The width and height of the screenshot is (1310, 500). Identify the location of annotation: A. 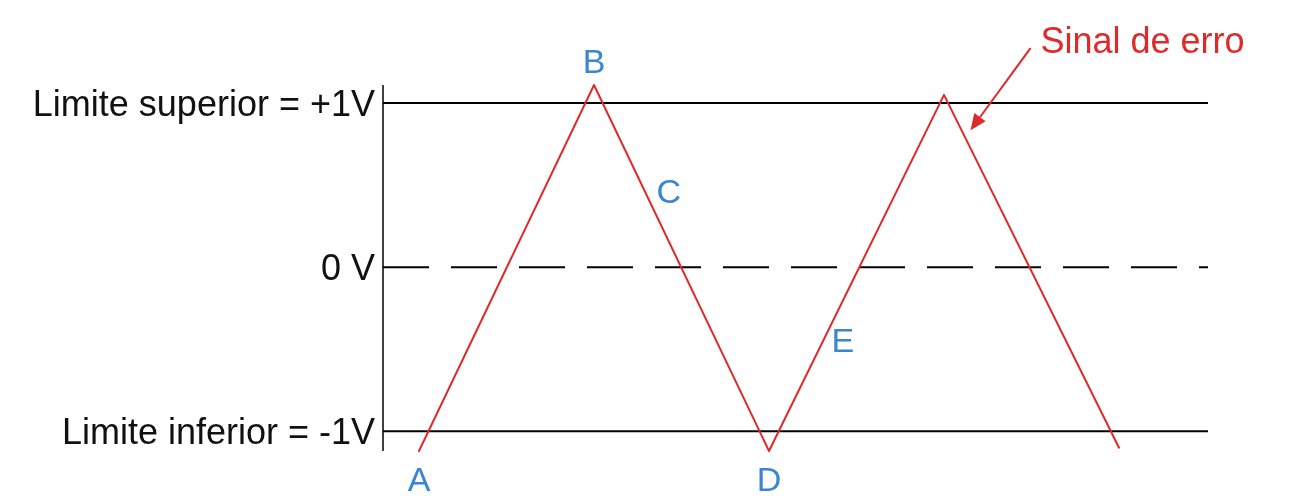
(419, 479).